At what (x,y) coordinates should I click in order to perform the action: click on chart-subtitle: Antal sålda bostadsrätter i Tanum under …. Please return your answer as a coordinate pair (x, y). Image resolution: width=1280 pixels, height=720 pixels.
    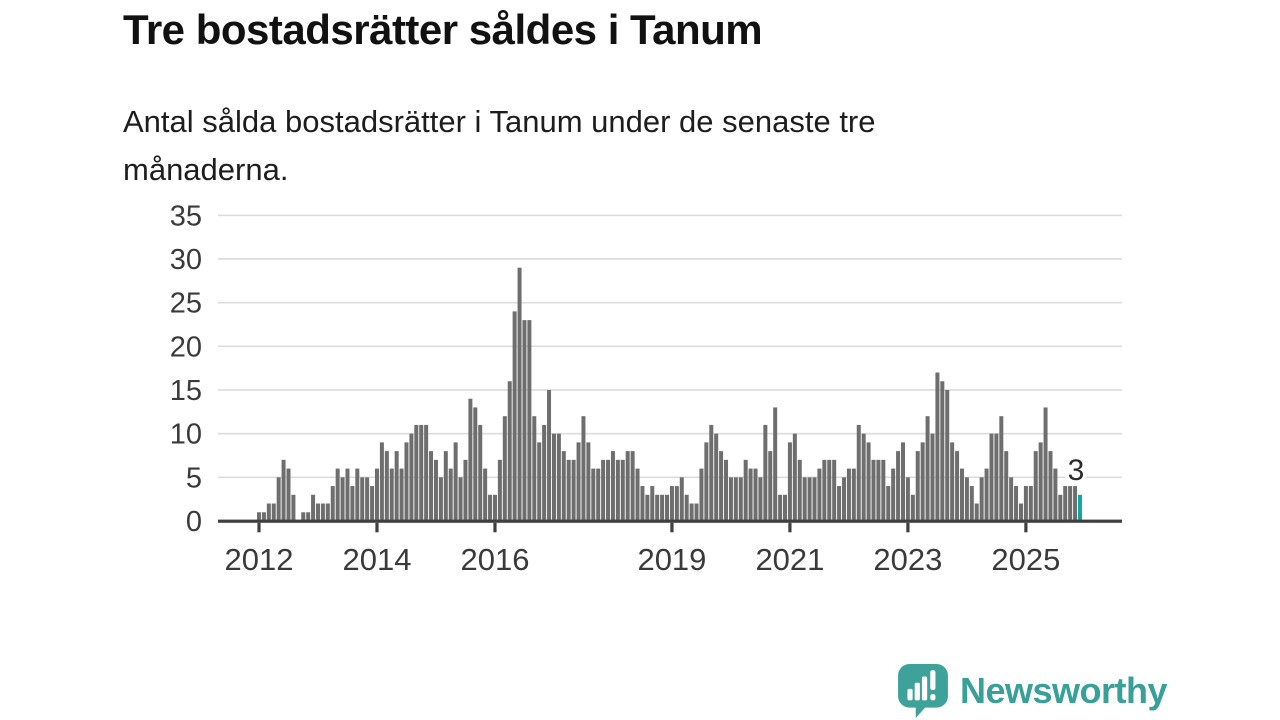
    Looking at the image, I should click on (499, 146).